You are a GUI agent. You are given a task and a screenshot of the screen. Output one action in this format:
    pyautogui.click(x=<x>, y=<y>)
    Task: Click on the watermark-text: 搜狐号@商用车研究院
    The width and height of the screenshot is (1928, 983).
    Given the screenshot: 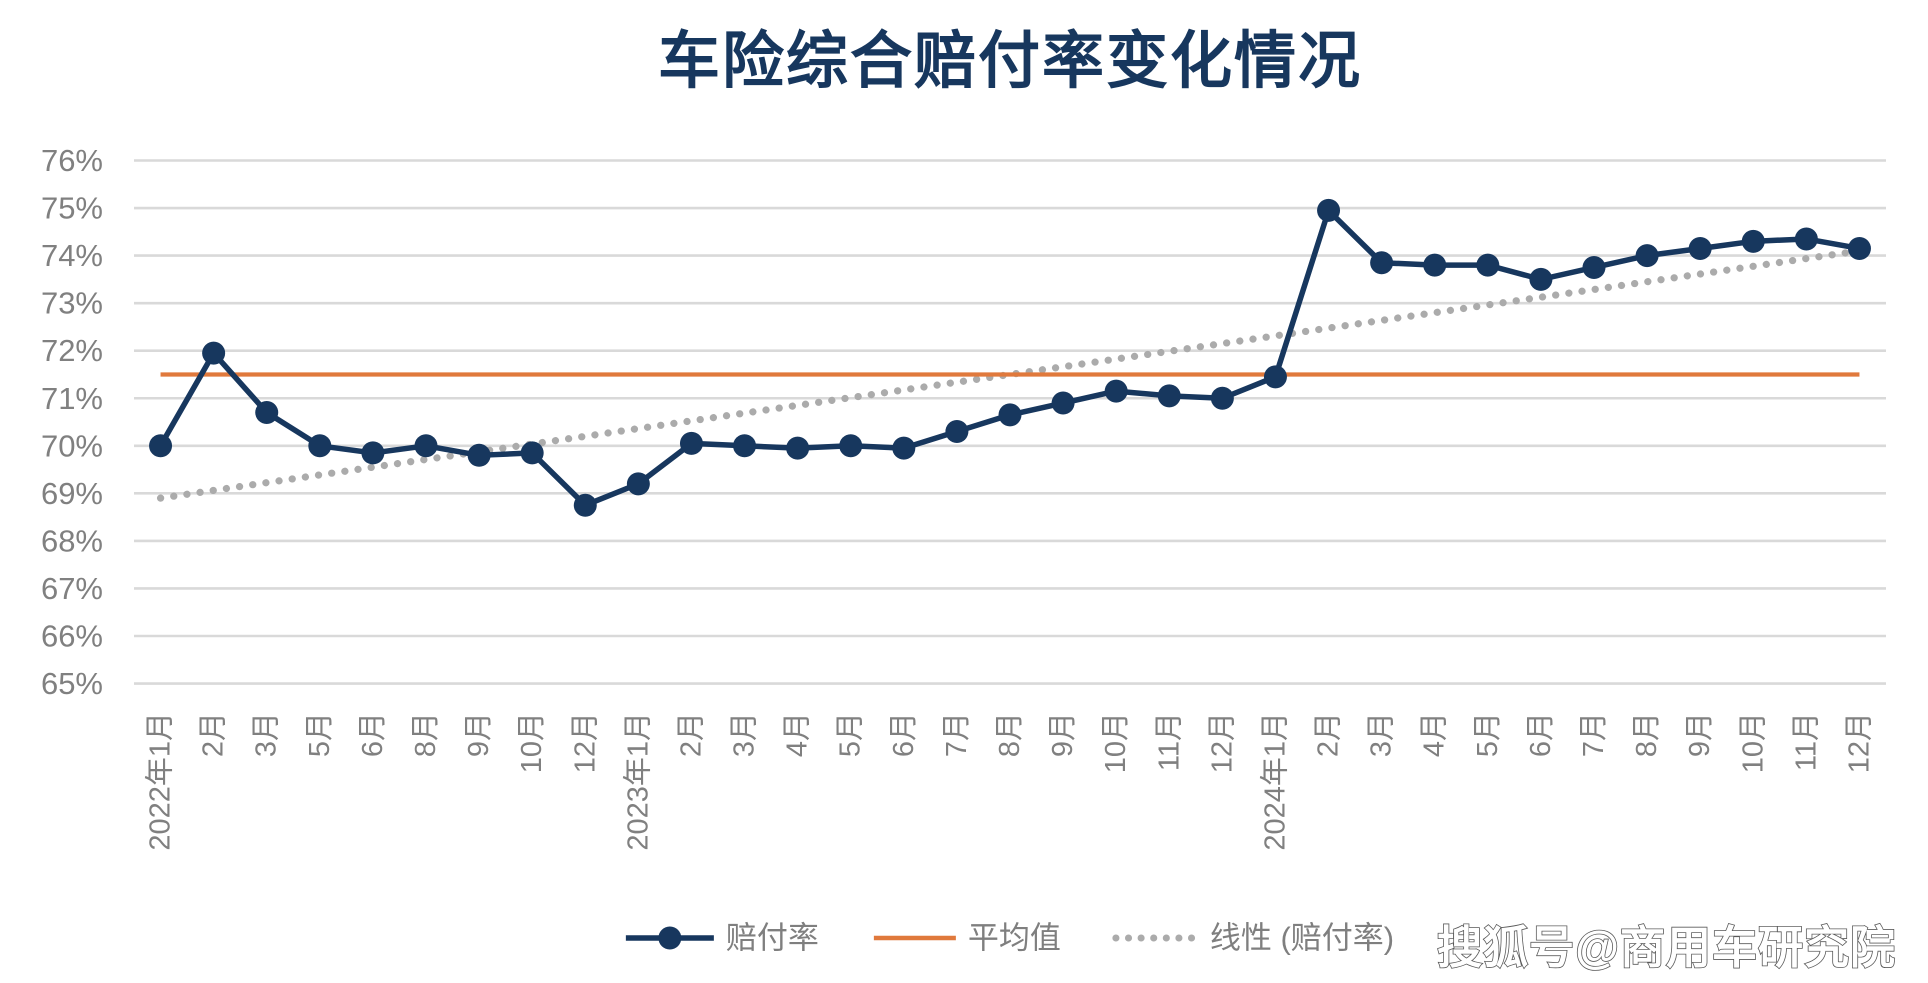 What is the action you would take?
    pyautogui.click(x=1666, y=947)
    